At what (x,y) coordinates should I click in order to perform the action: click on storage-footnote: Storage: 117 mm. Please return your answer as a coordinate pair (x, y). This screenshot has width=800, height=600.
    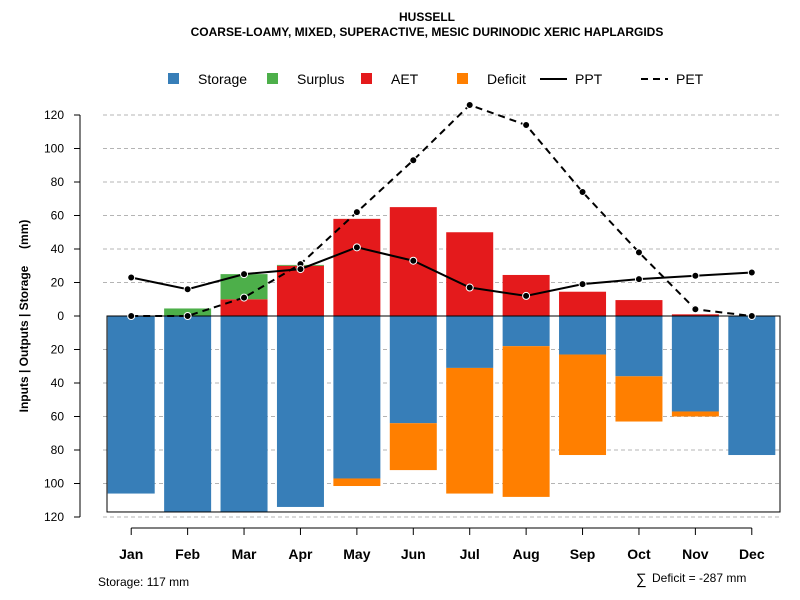
    Looking at the image, I should click on (143, 582).